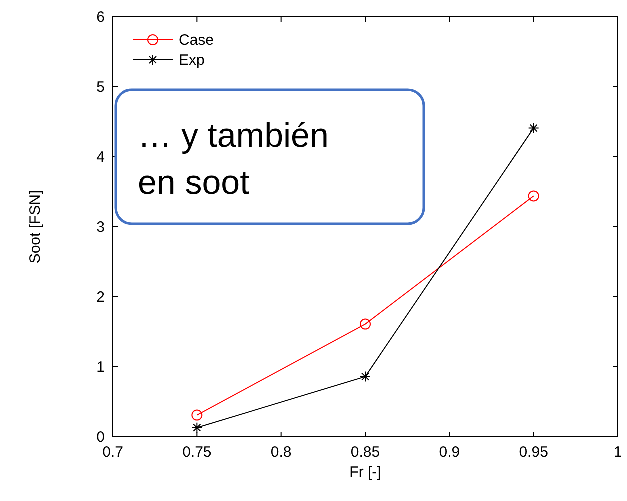 The image size is (627, 501). What do you see at coordinates (100, 157) in the screenshot?
I see `y-tick-label: 4` at bounding box center [100, 157].